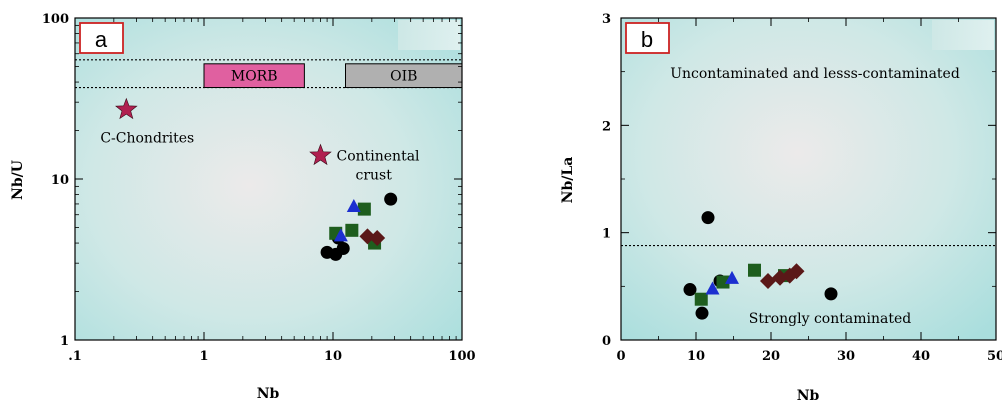 The image size is (1002, 405). Describe the element at coordinates (606, 19) in the screenshot. I see `y-tick-label: 3` at that location.